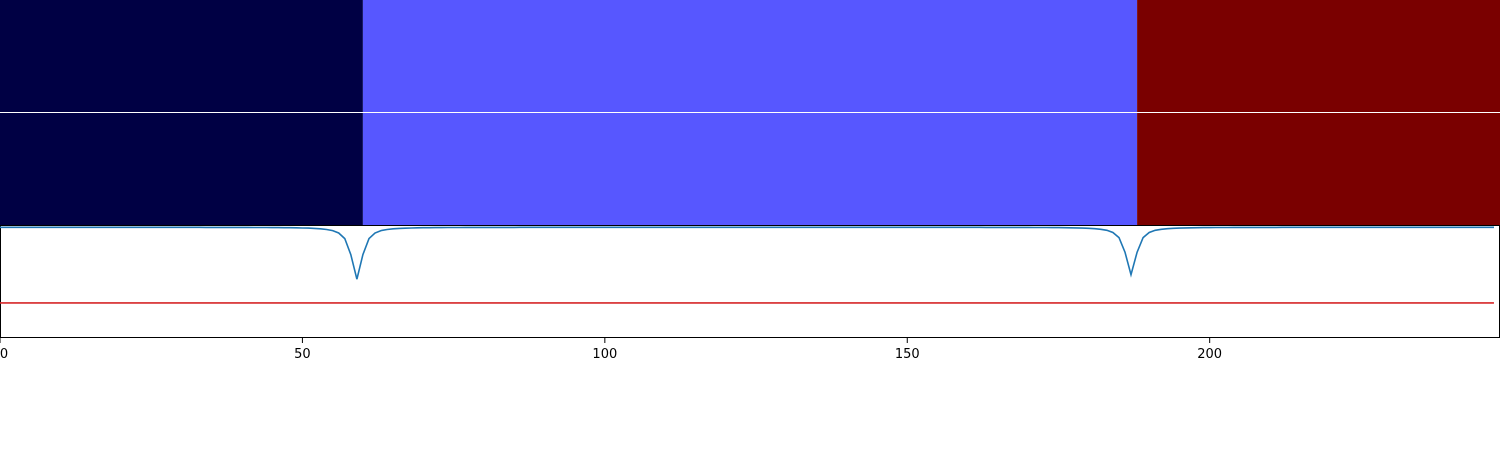  I want to click on x-axis: 0 50 100 150 200, so click(611, 350).